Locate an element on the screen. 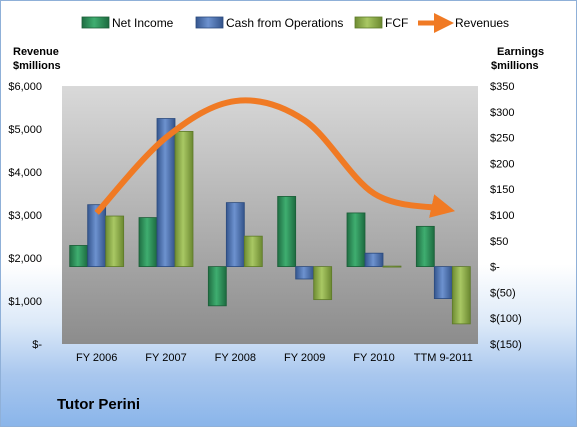 The height and width of the screenshot is (427, 577). left-axis-title-line2: $millions is located at coordinates (37, 66).